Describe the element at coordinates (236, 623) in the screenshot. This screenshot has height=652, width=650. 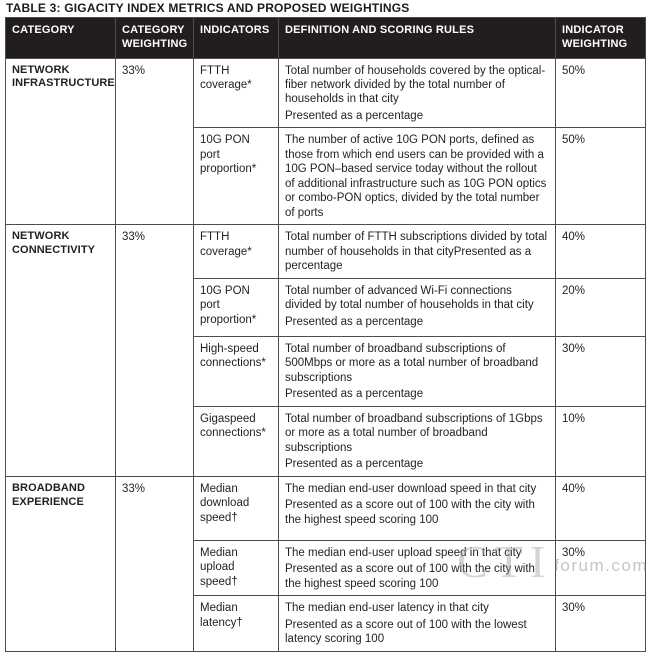
I see `indicator-cell: Median latency†` at that location.